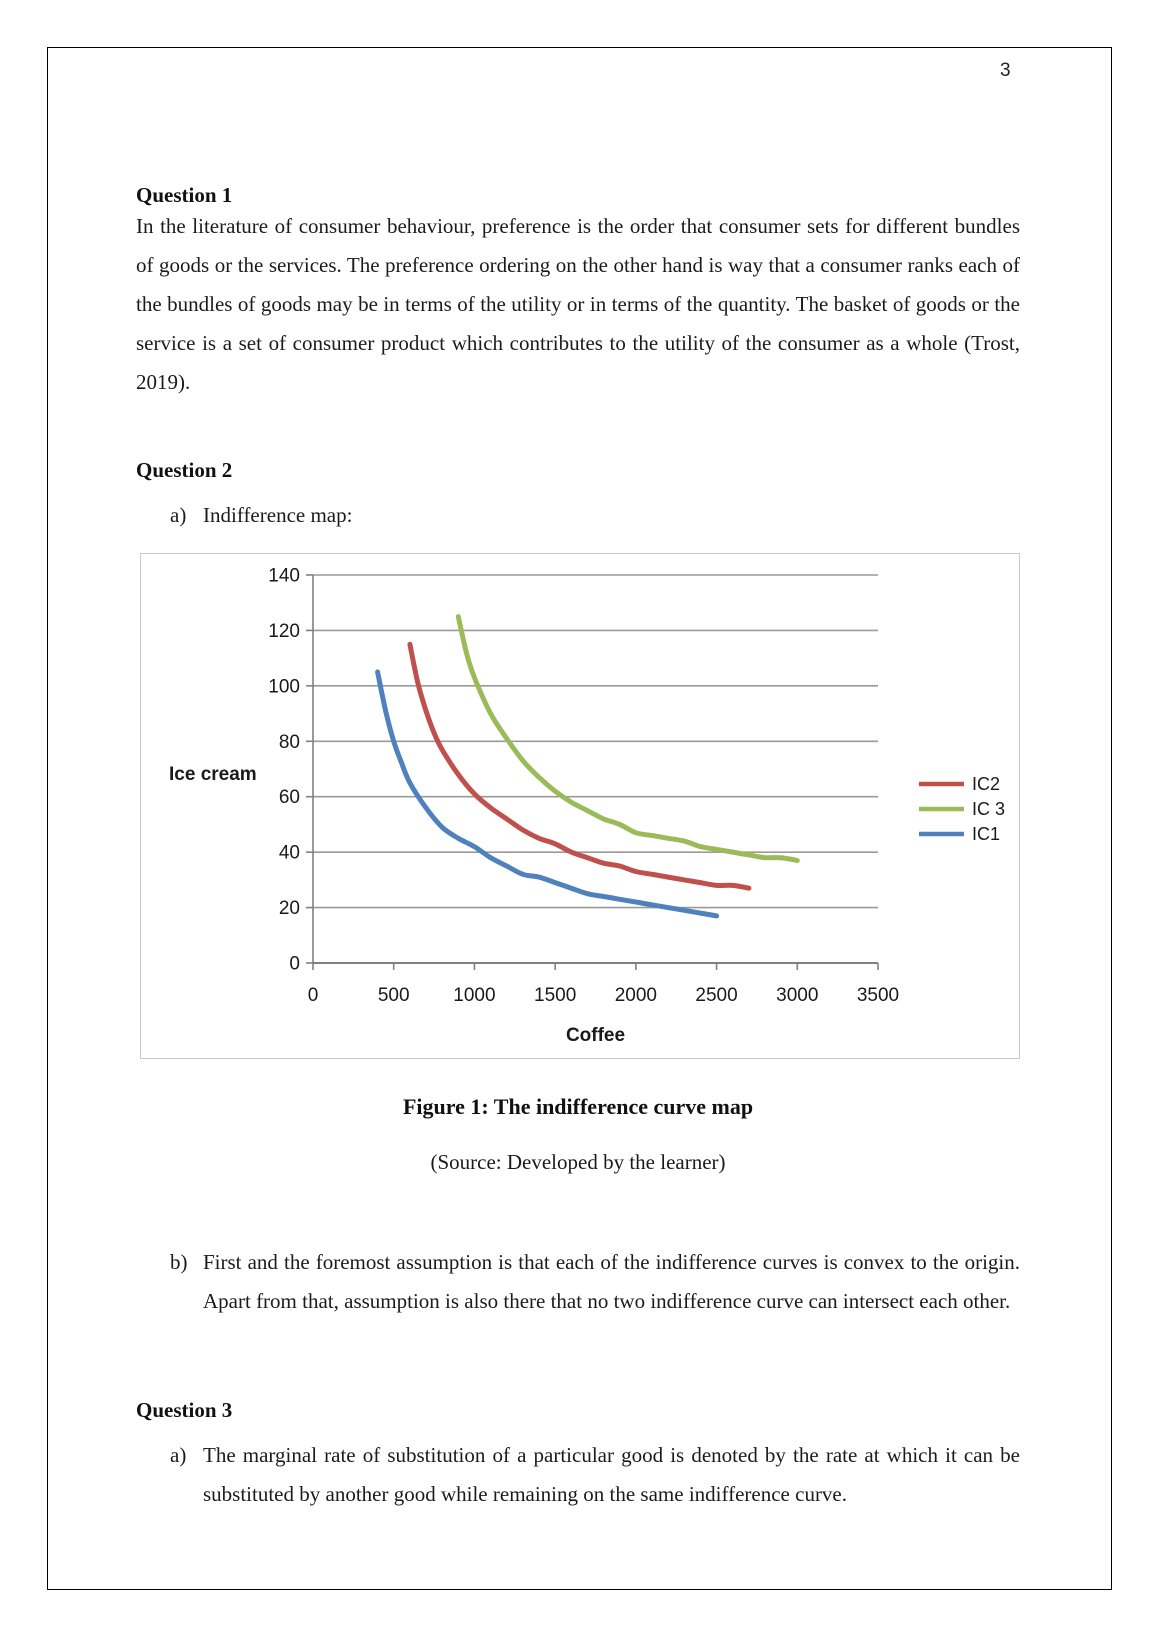  I want to click on item-a-marker: a), so click(178, 515).